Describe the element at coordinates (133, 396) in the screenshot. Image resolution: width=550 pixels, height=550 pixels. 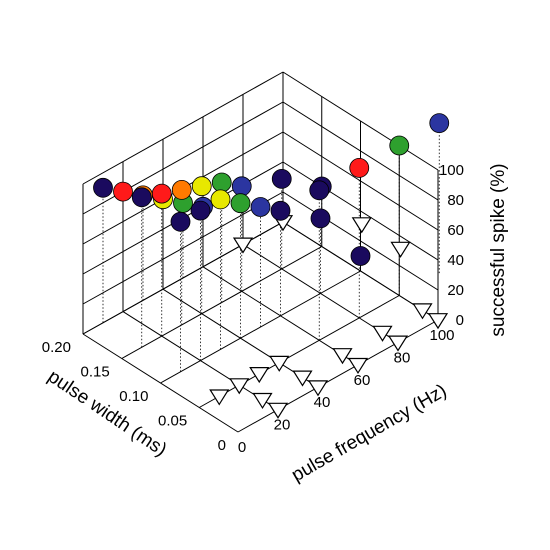
I see `x-tick-label: 0.10` at that location.